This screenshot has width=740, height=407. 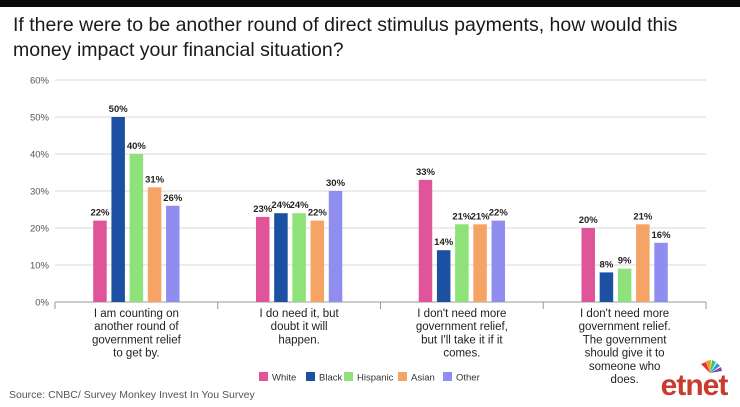 What do you see at coordinates (136, 354) in the screenshot?
I see `x-tick-label: to get by.` at bounding box center [136, 354].